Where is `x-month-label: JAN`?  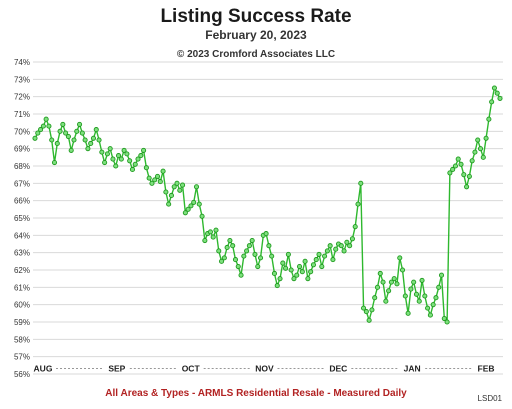 x-month-label: JAN is located at coordinates (412, 369).